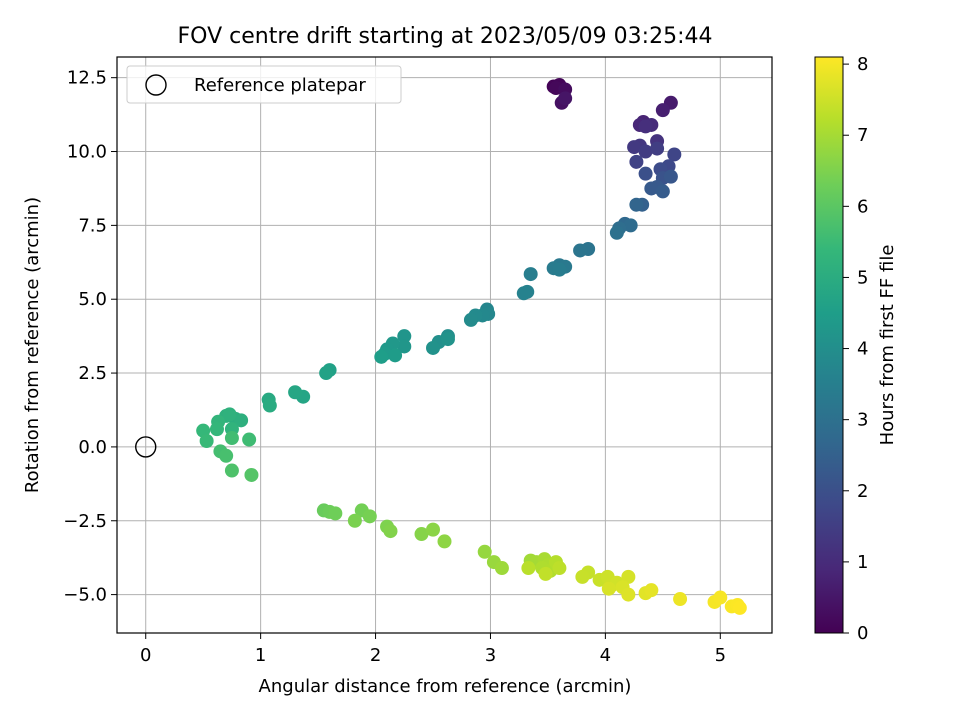 This screenshot has height=720, width=960. I want to click on colorbar-gradient, so click(829, 345).